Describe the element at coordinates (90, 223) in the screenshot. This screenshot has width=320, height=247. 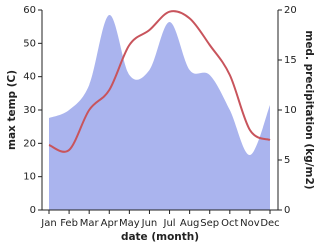
I see `x-tick-label: Mar` at that location.